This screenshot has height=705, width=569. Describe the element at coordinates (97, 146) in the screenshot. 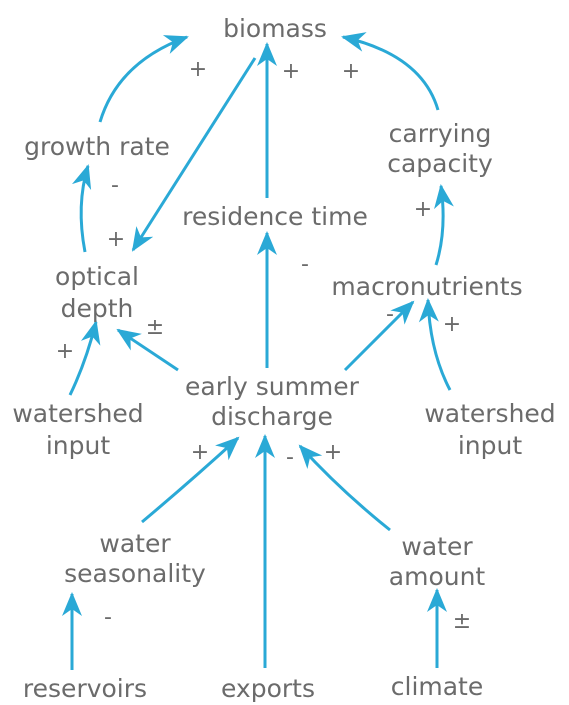

I see `node-label: growth rate` at that location.